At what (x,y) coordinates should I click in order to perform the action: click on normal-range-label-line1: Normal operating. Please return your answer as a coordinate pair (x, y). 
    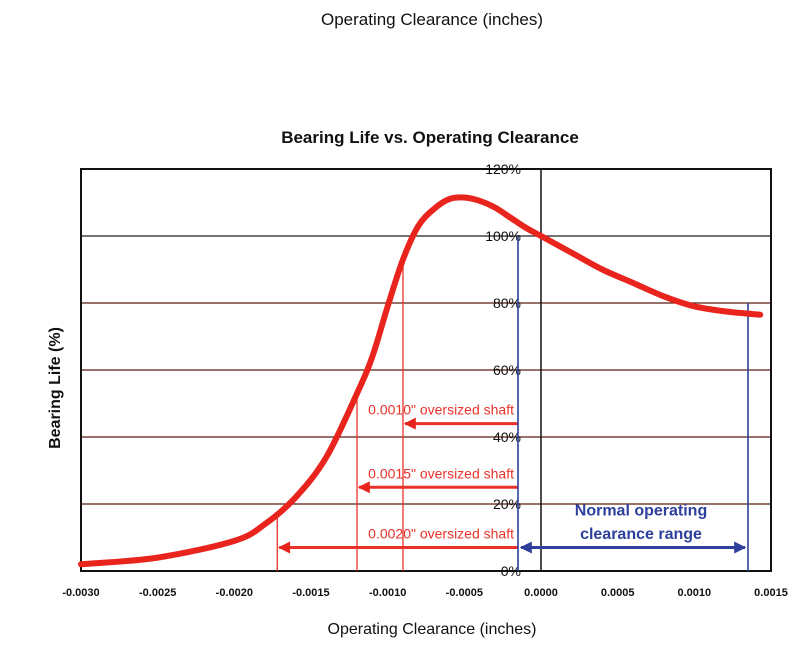
    Looking at the image, I should click on (641, 511).